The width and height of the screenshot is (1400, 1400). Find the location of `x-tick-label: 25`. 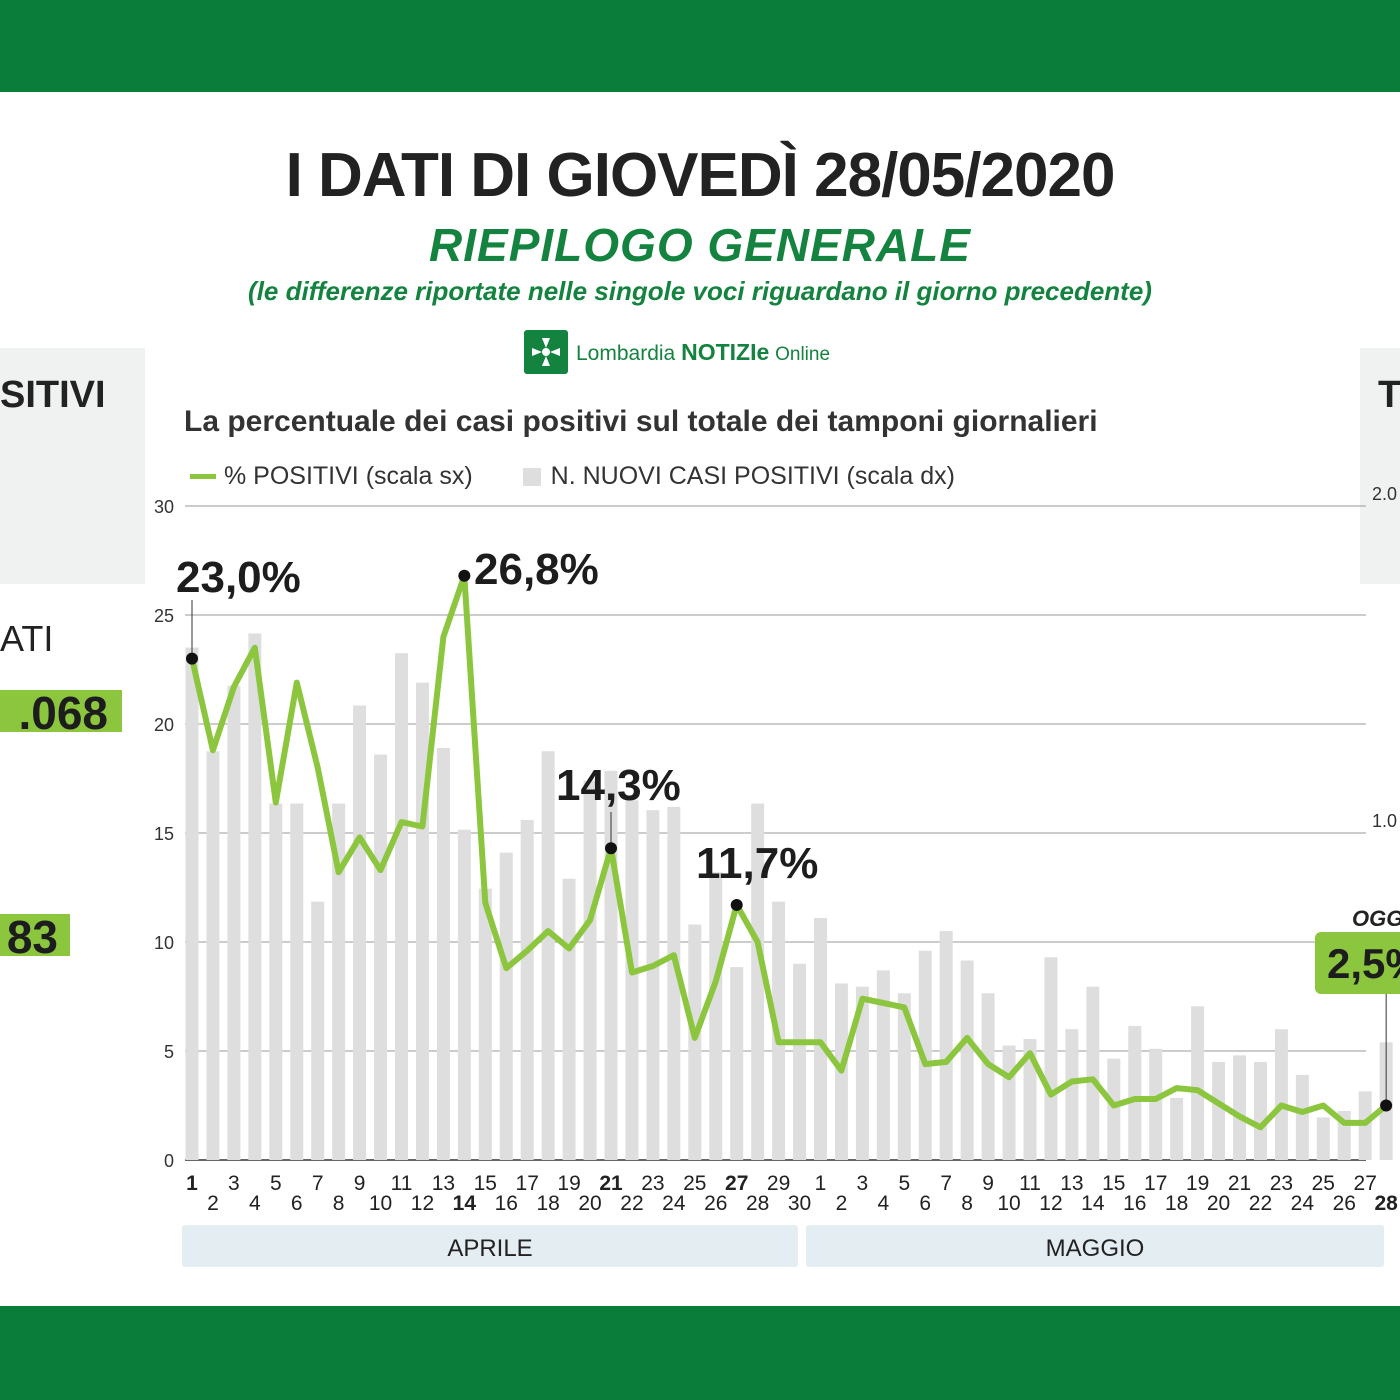

x-tick-label: 25 is located at coordinates (694, 1183).